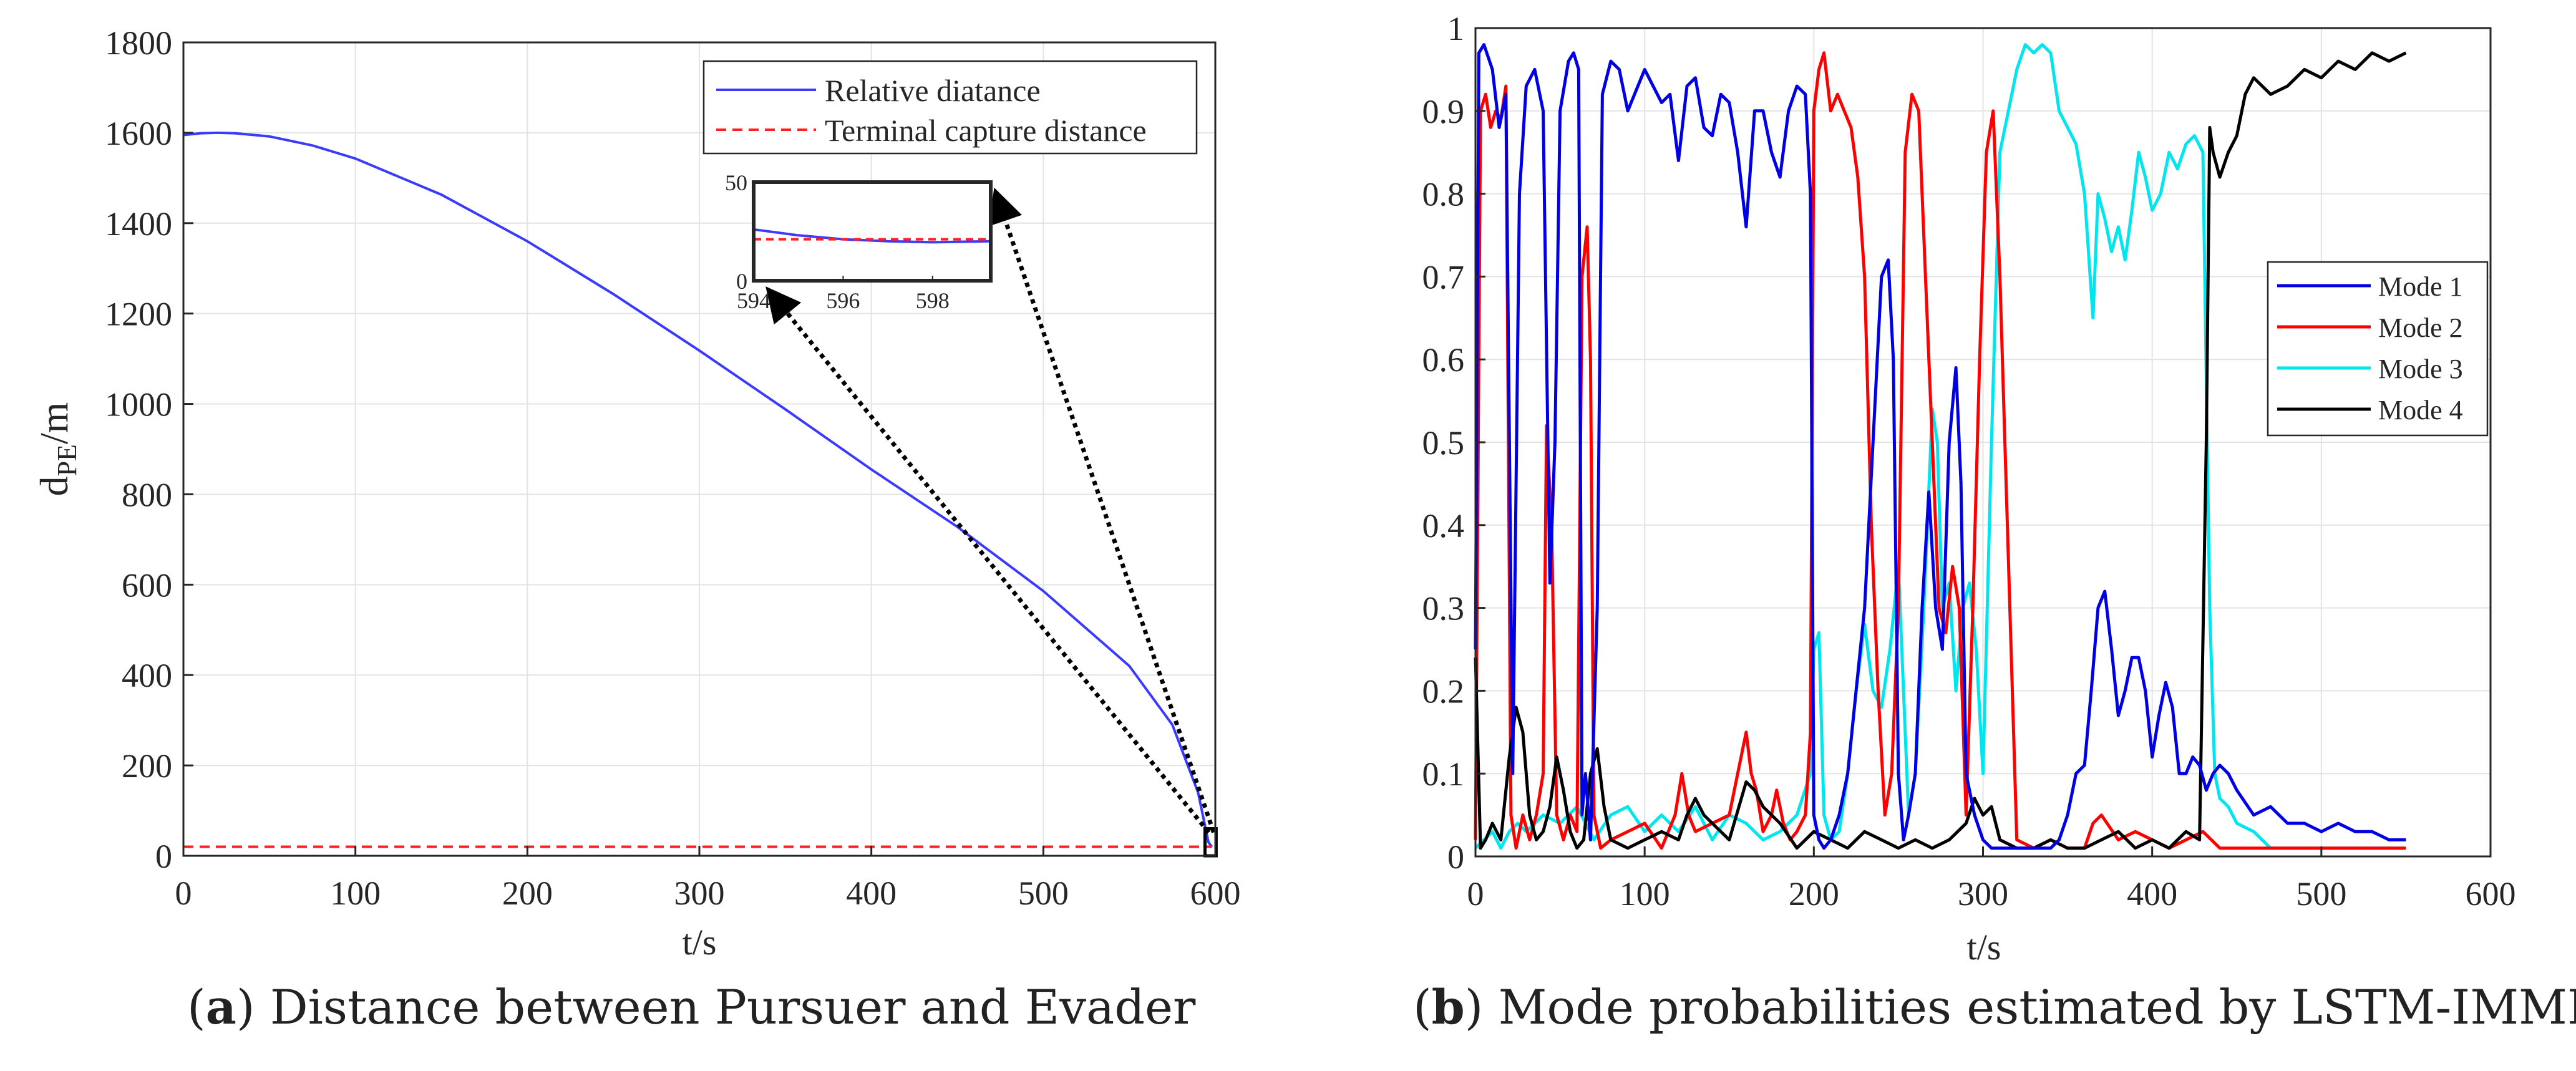  Describe the element at coordinates (138, 405) in the screenshot. I see `chart-a-y-tick-label-1000: 1000` at that location.